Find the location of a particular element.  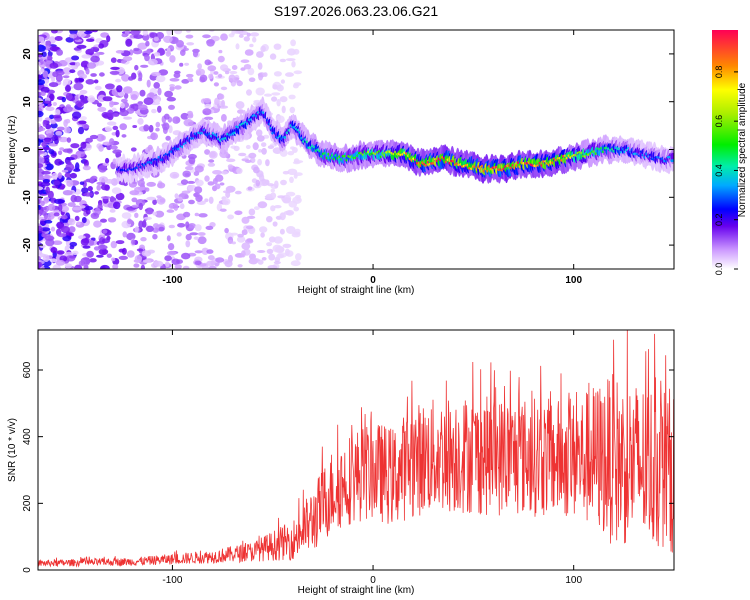

top-y-tick-label: 0 is located at coordinates (27, 149).